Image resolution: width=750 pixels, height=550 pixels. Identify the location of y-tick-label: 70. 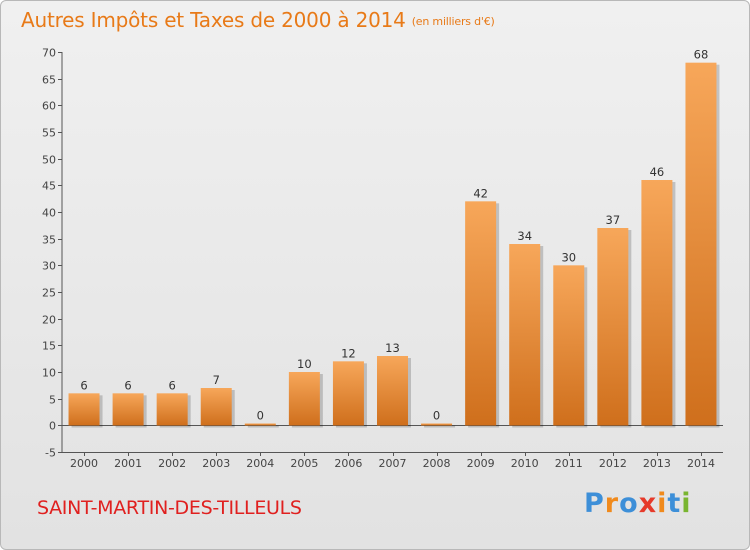
(49, 53).